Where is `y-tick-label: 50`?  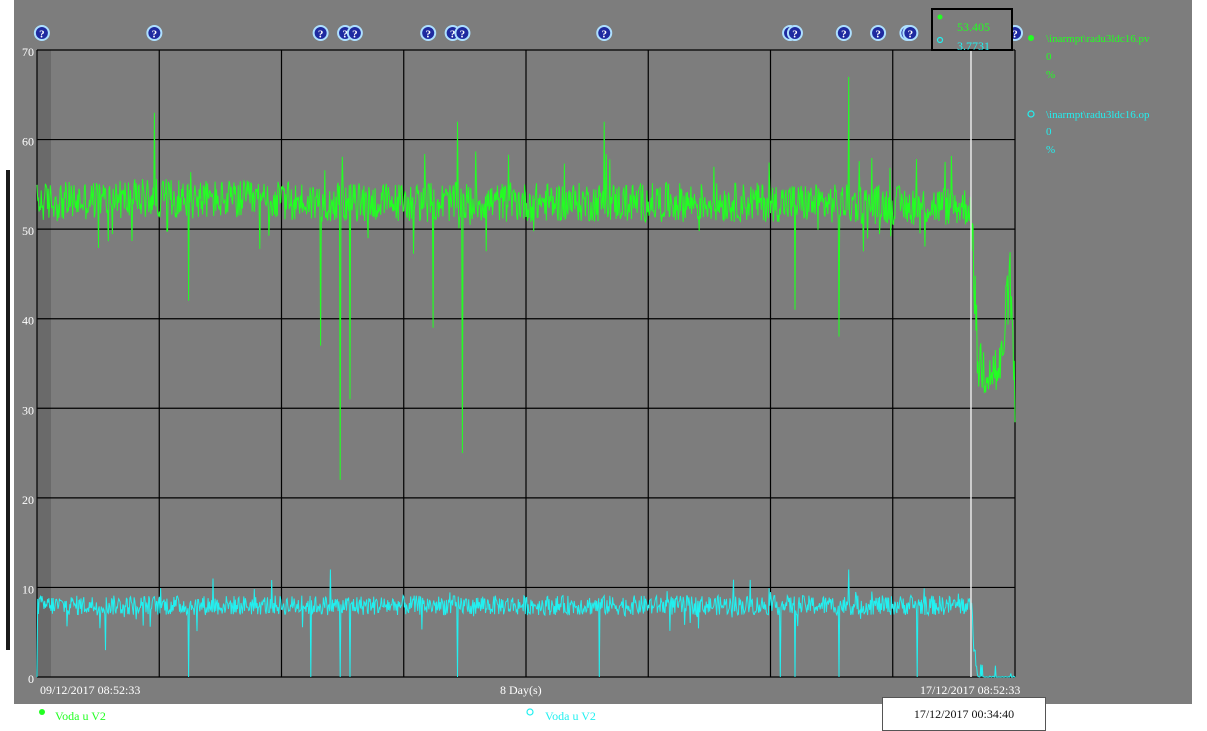
y-tick-label: 50 is located at coordinates (28, 231).